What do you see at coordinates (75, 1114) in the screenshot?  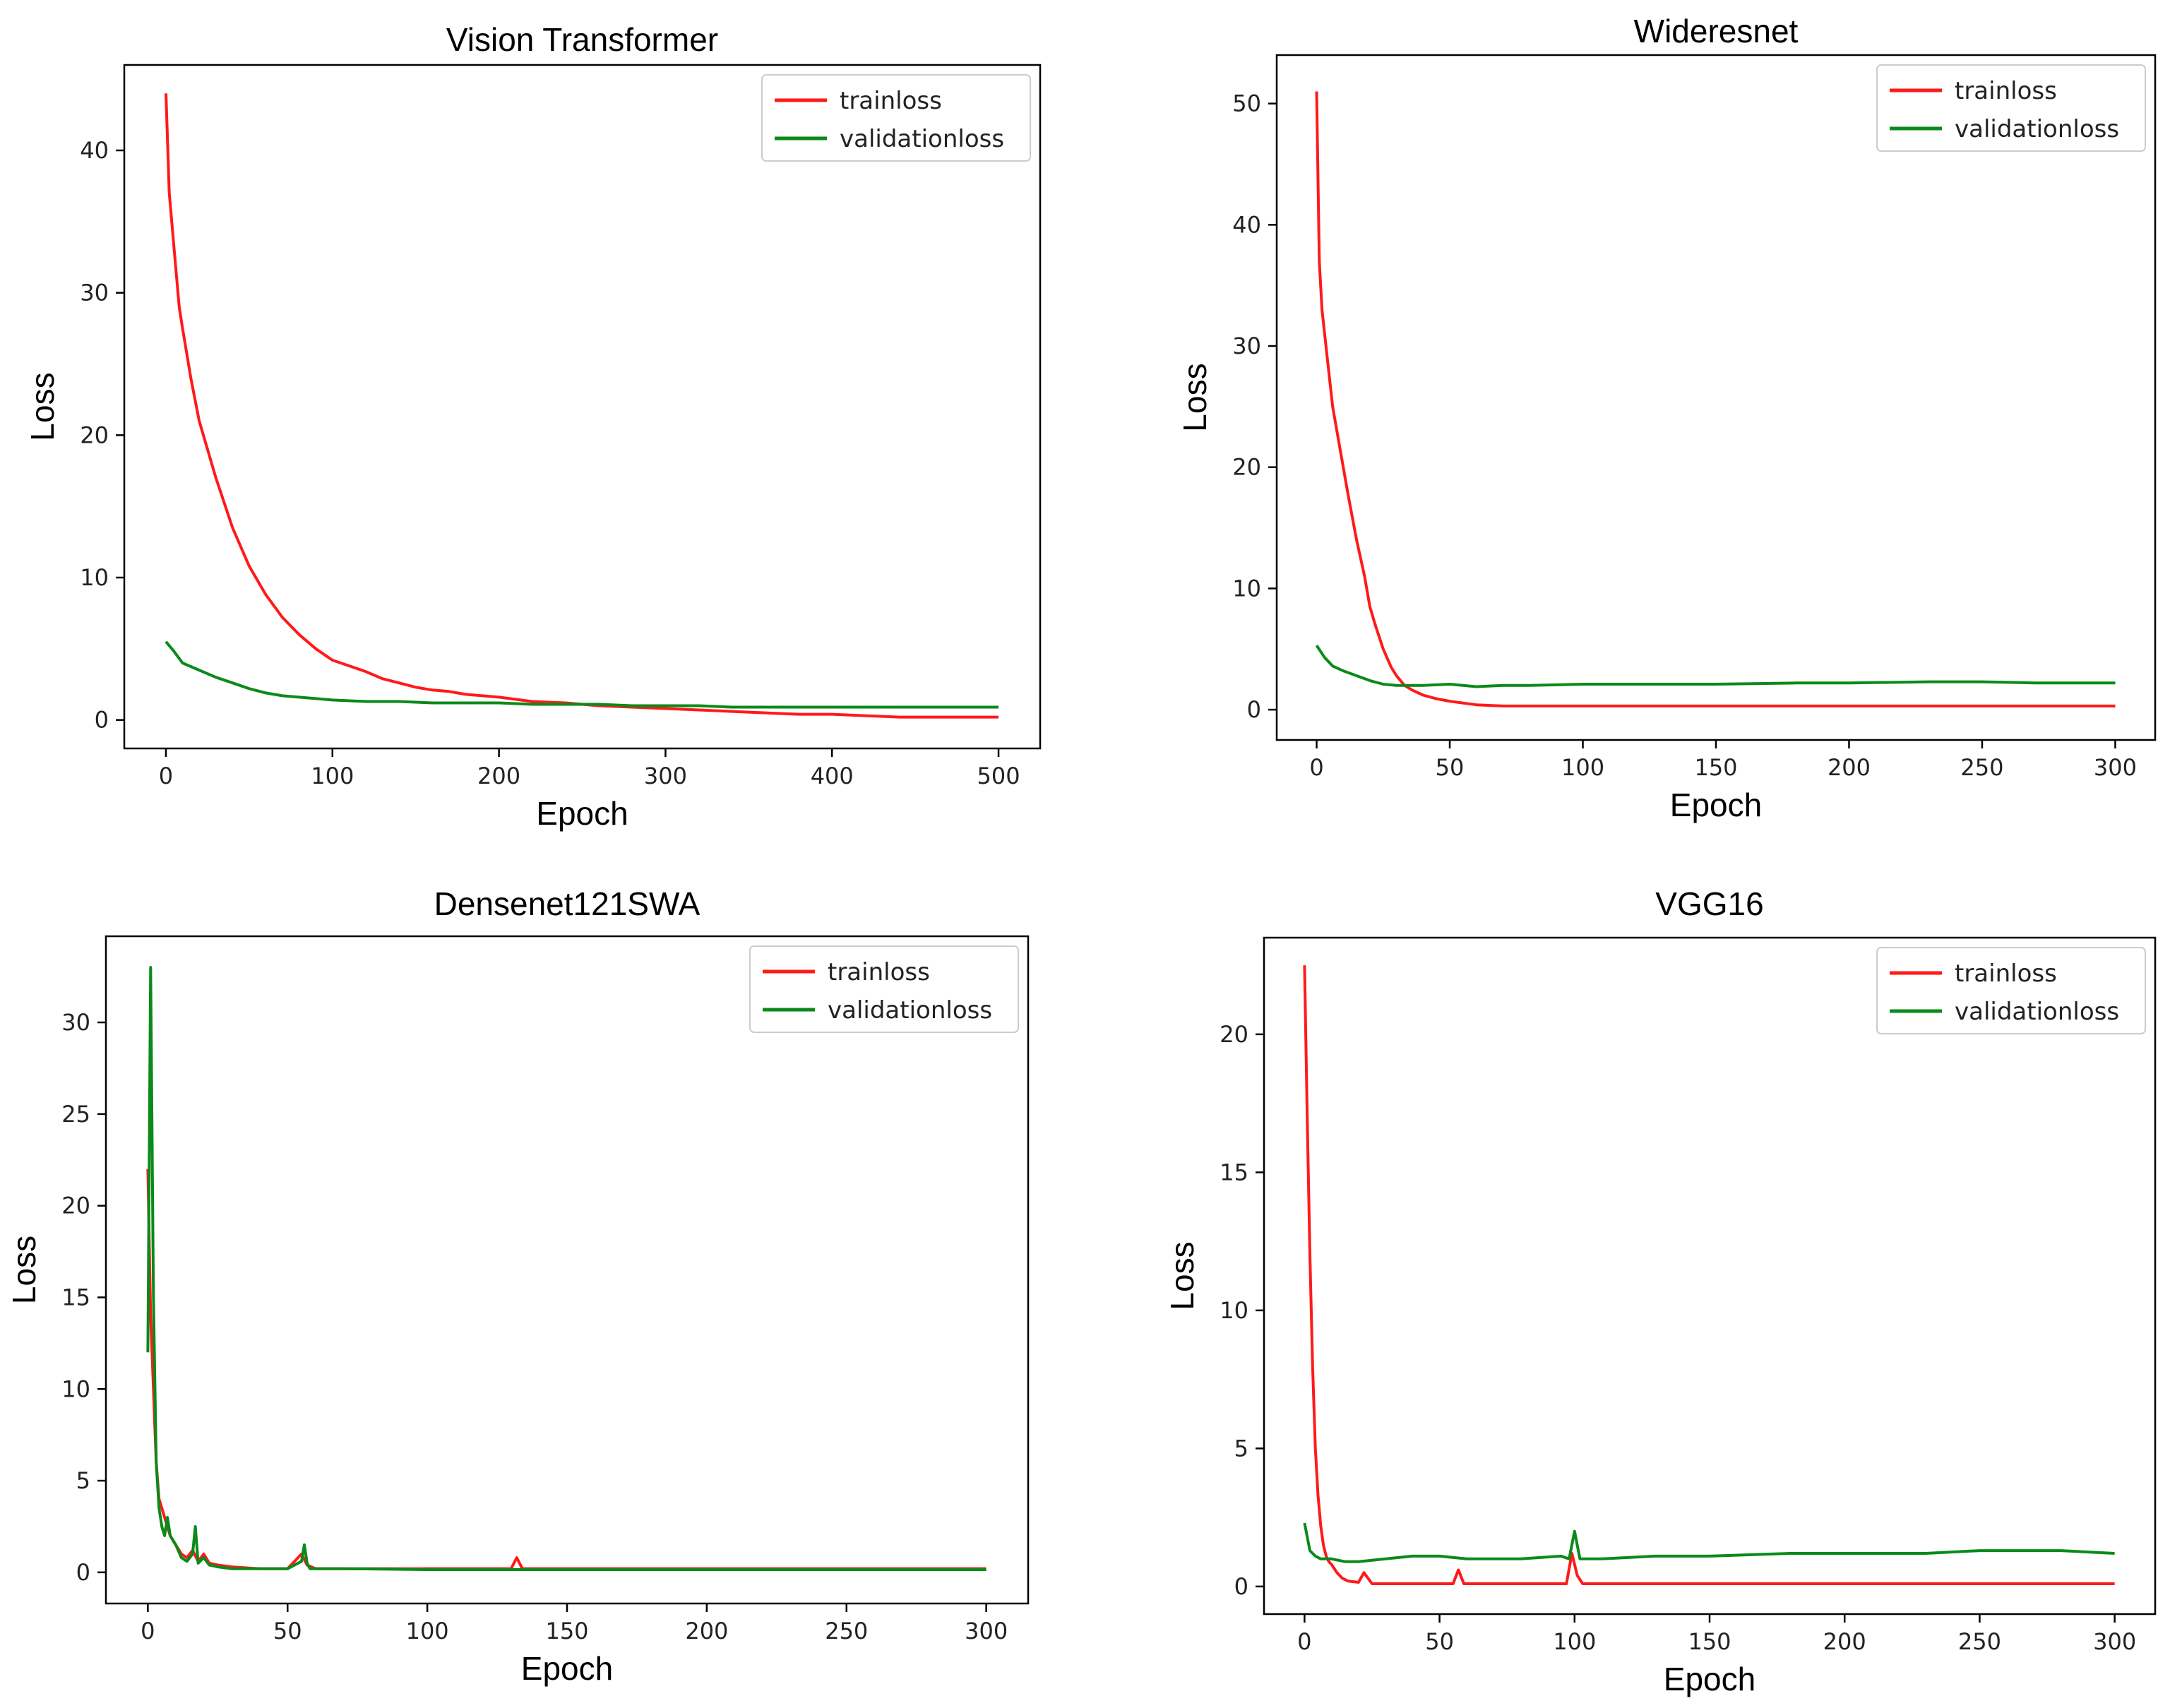 I see `y-tick-label: 25` at bounding box center [75, 1114].